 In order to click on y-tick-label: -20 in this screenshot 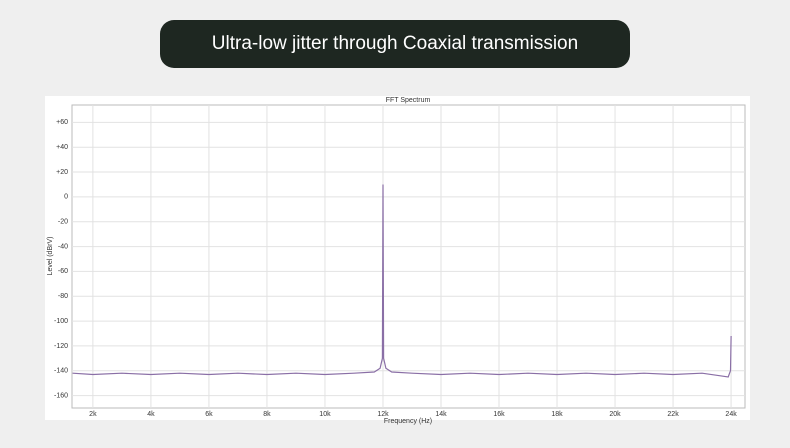, I will do `click(63, 222)`.